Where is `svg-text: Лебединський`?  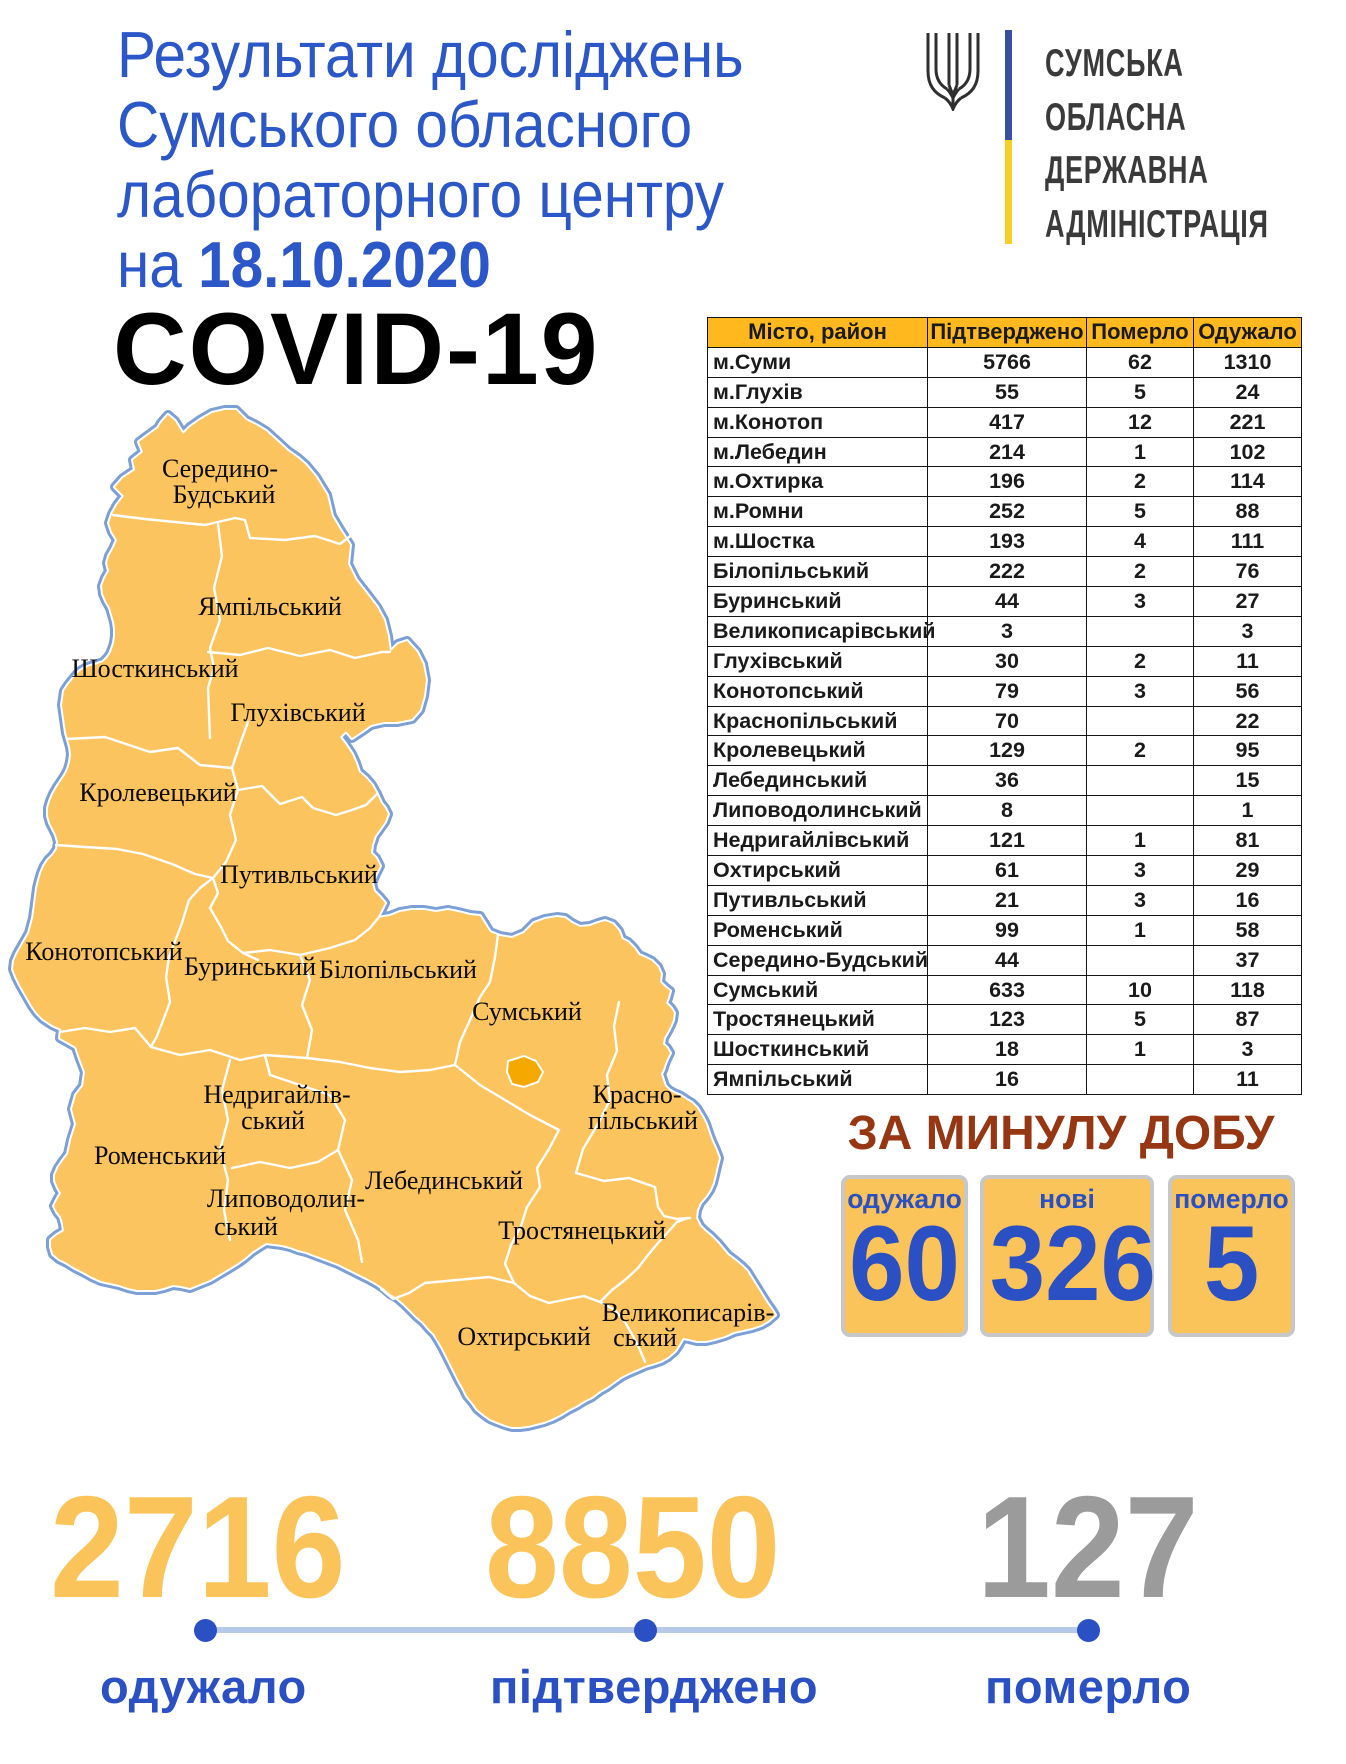 svg-text: Лебединський is located at coordinates (444, 1180).